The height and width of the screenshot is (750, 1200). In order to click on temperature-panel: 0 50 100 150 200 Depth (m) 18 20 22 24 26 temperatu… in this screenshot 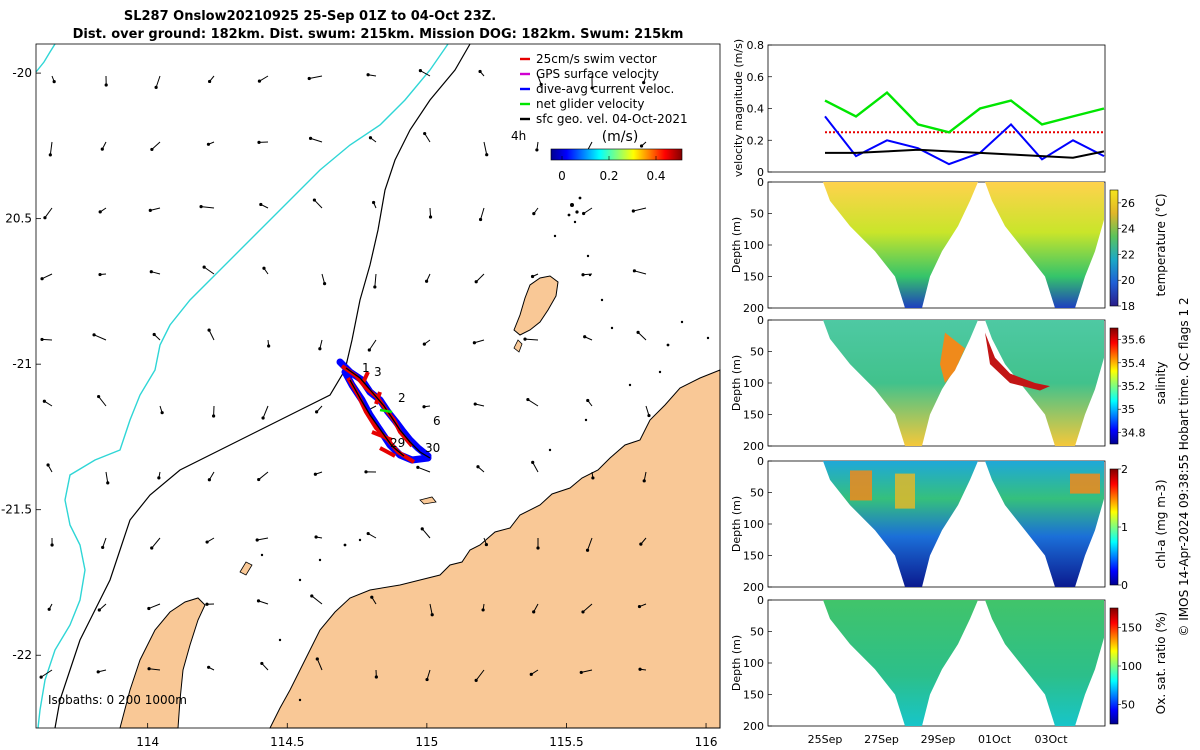, I will do `click(949, 245)`.